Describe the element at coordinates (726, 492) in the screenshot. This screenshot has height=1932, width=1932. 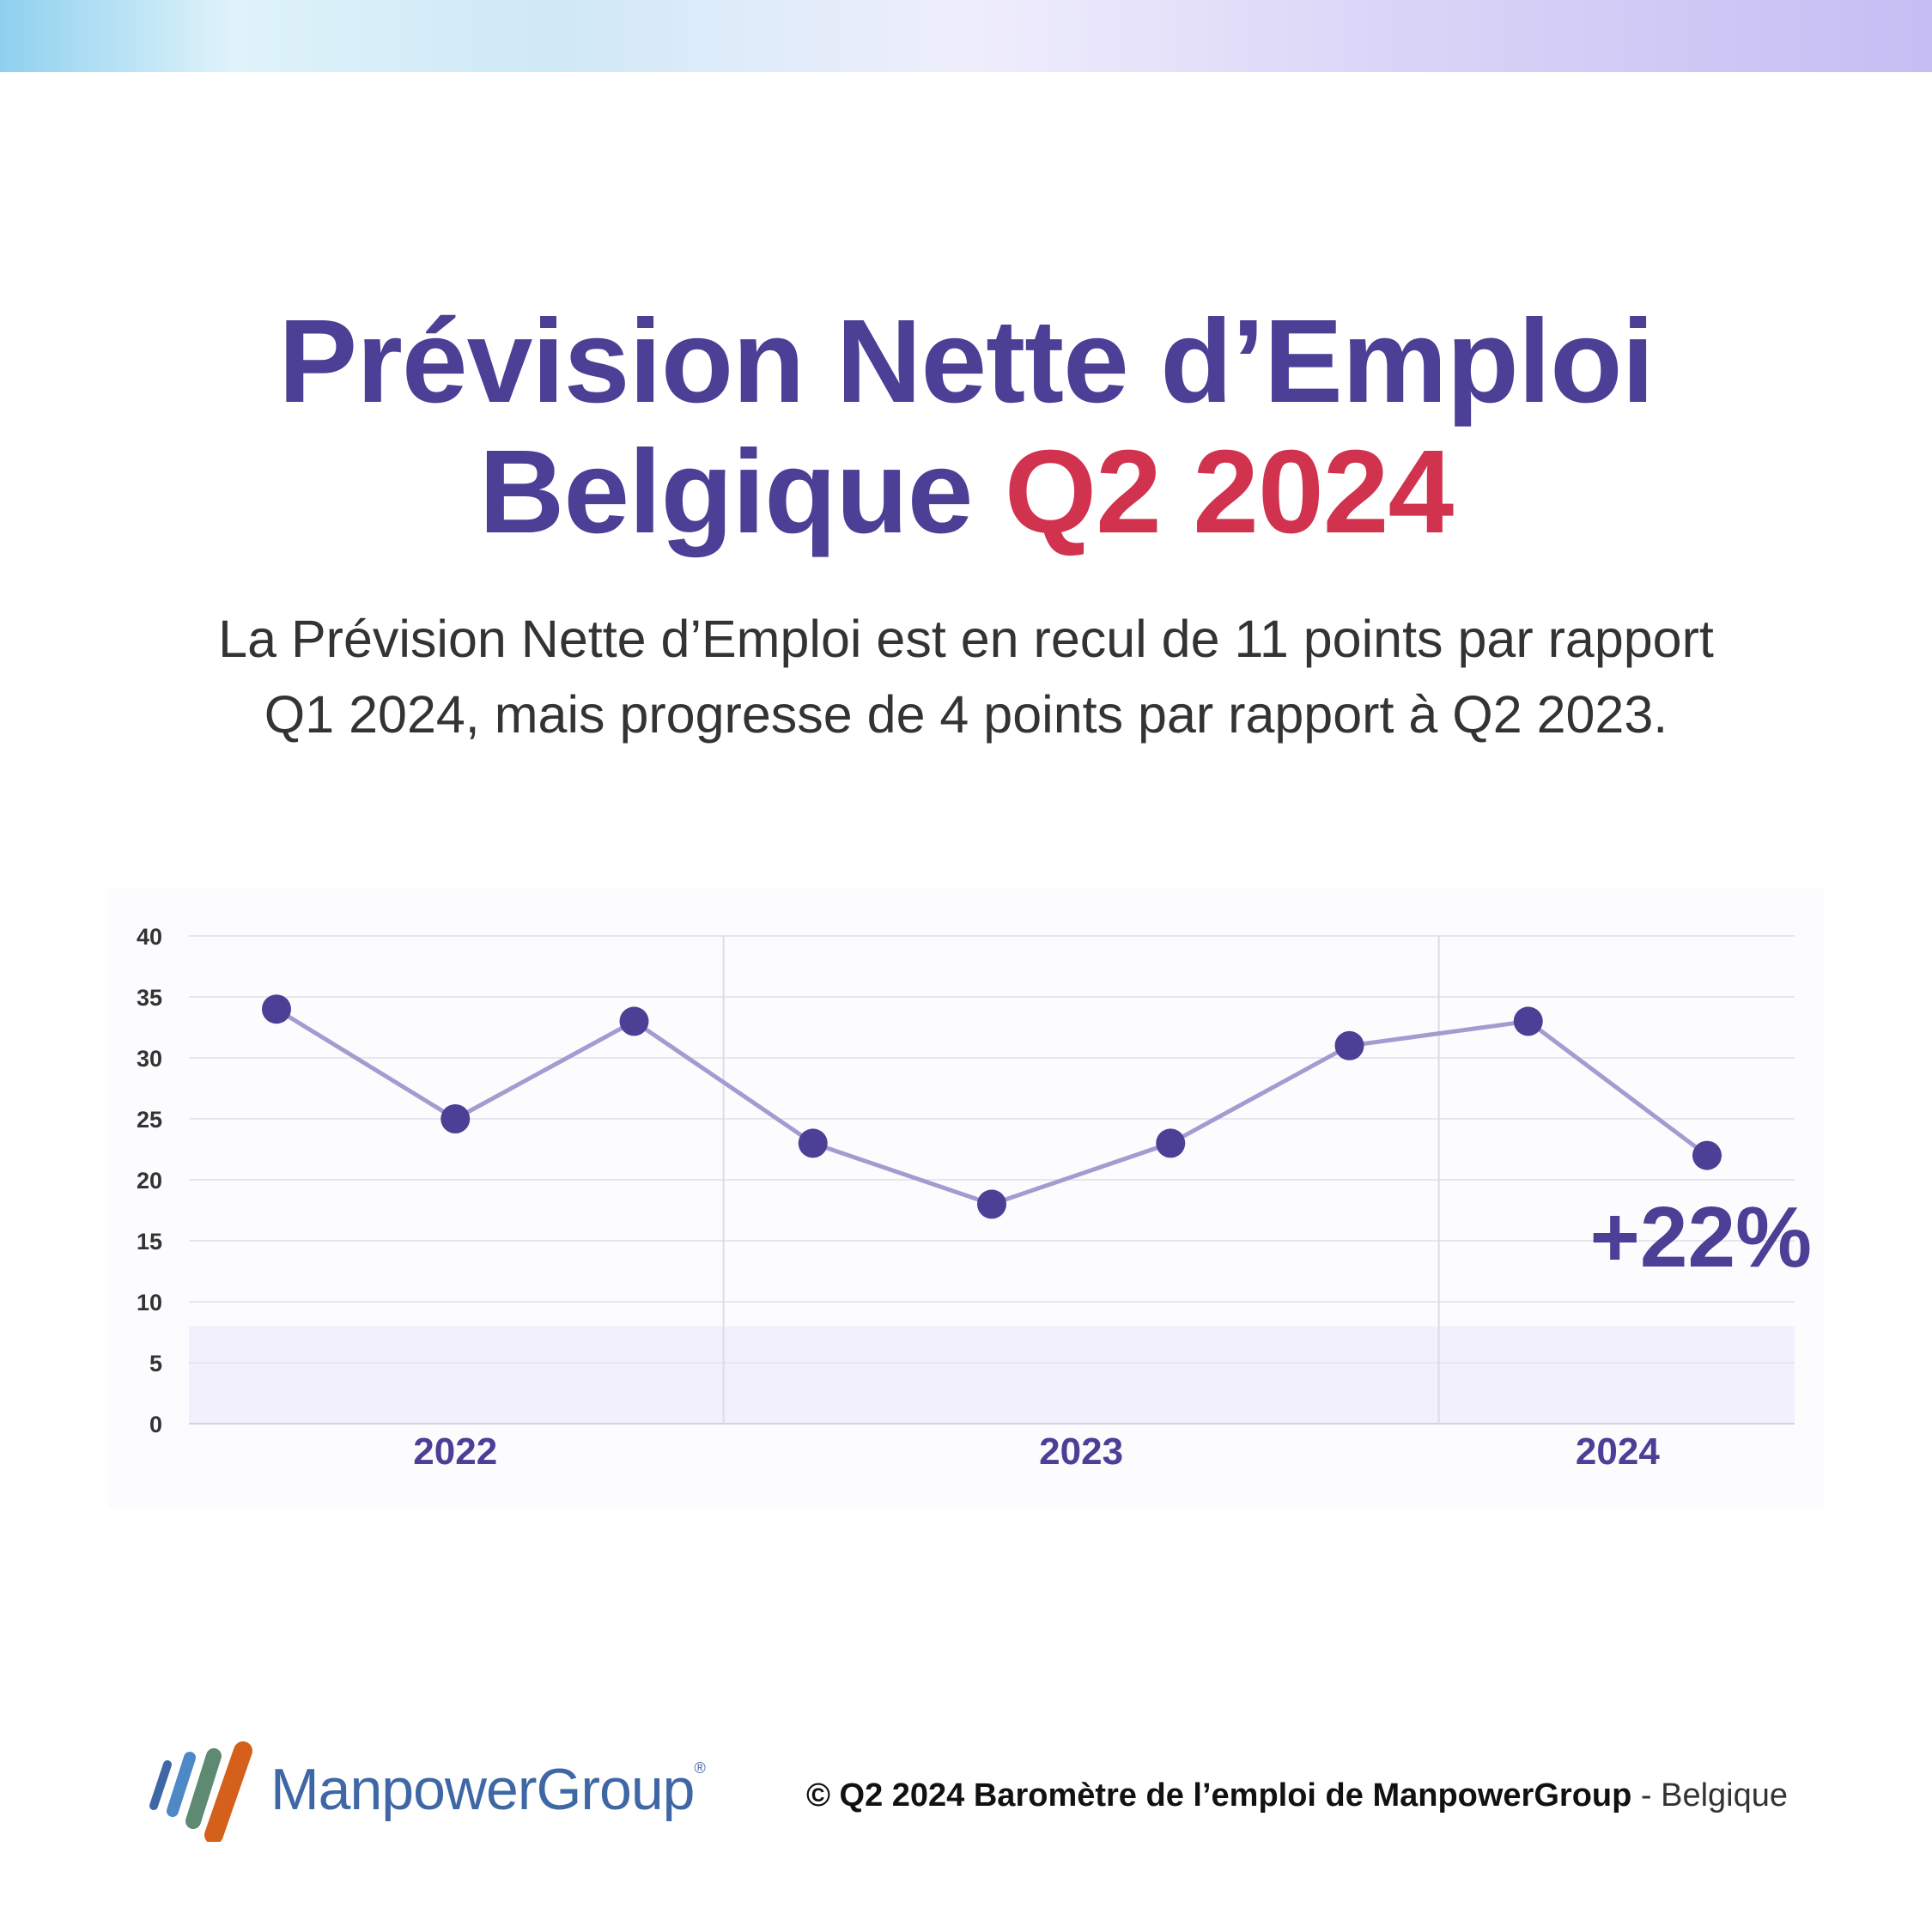
I see `title-country: Belgique` at that location.